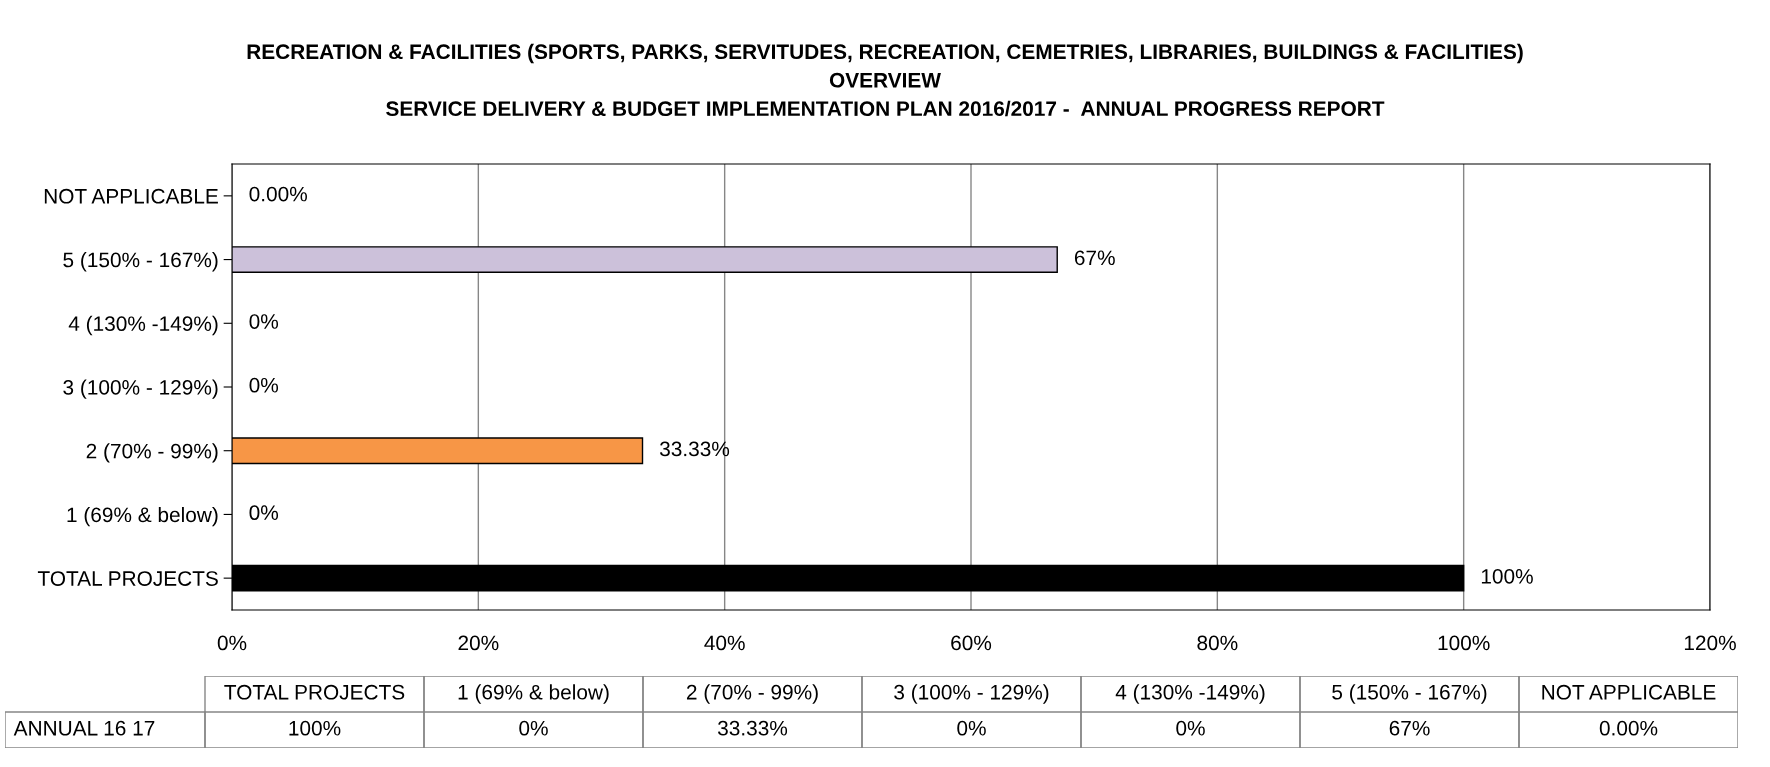 The image size is (1770, 767). What do you see at coordinates (885, 80) in the screenshot?
I see `chart-title: RECREATION & FACILITIES (SPORTS, PARKS, SERVITUDES, RECREATION, CEMETRIES, LIBRARIES, BUILDINGS & FACILITIES) OVERVIEW SERVICE DELIVERY & BUDGET IMPLEMENTATION PLAN 2016/2017 - ANNUAL PROGRESS REPORT` at bounding box center [885, 80].